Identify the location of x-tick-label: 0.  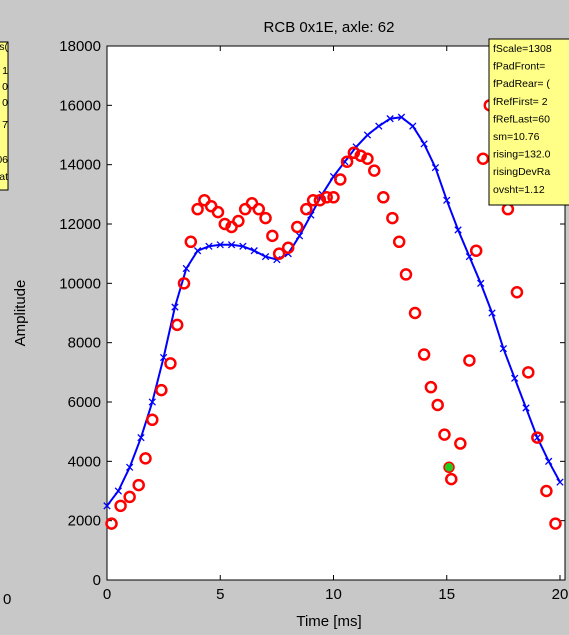
(107, 594).